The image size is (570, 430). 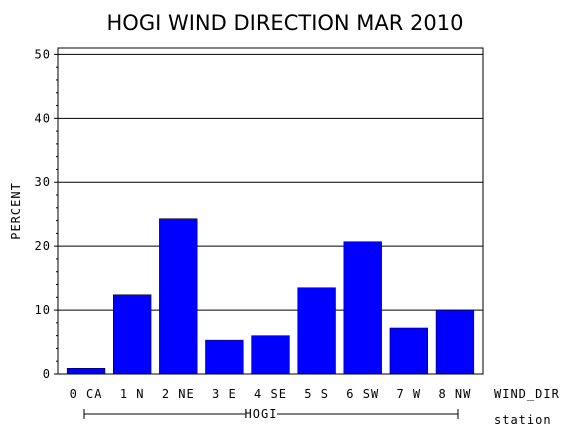 I want to click on group-bracket, so click(x=271, y=414).